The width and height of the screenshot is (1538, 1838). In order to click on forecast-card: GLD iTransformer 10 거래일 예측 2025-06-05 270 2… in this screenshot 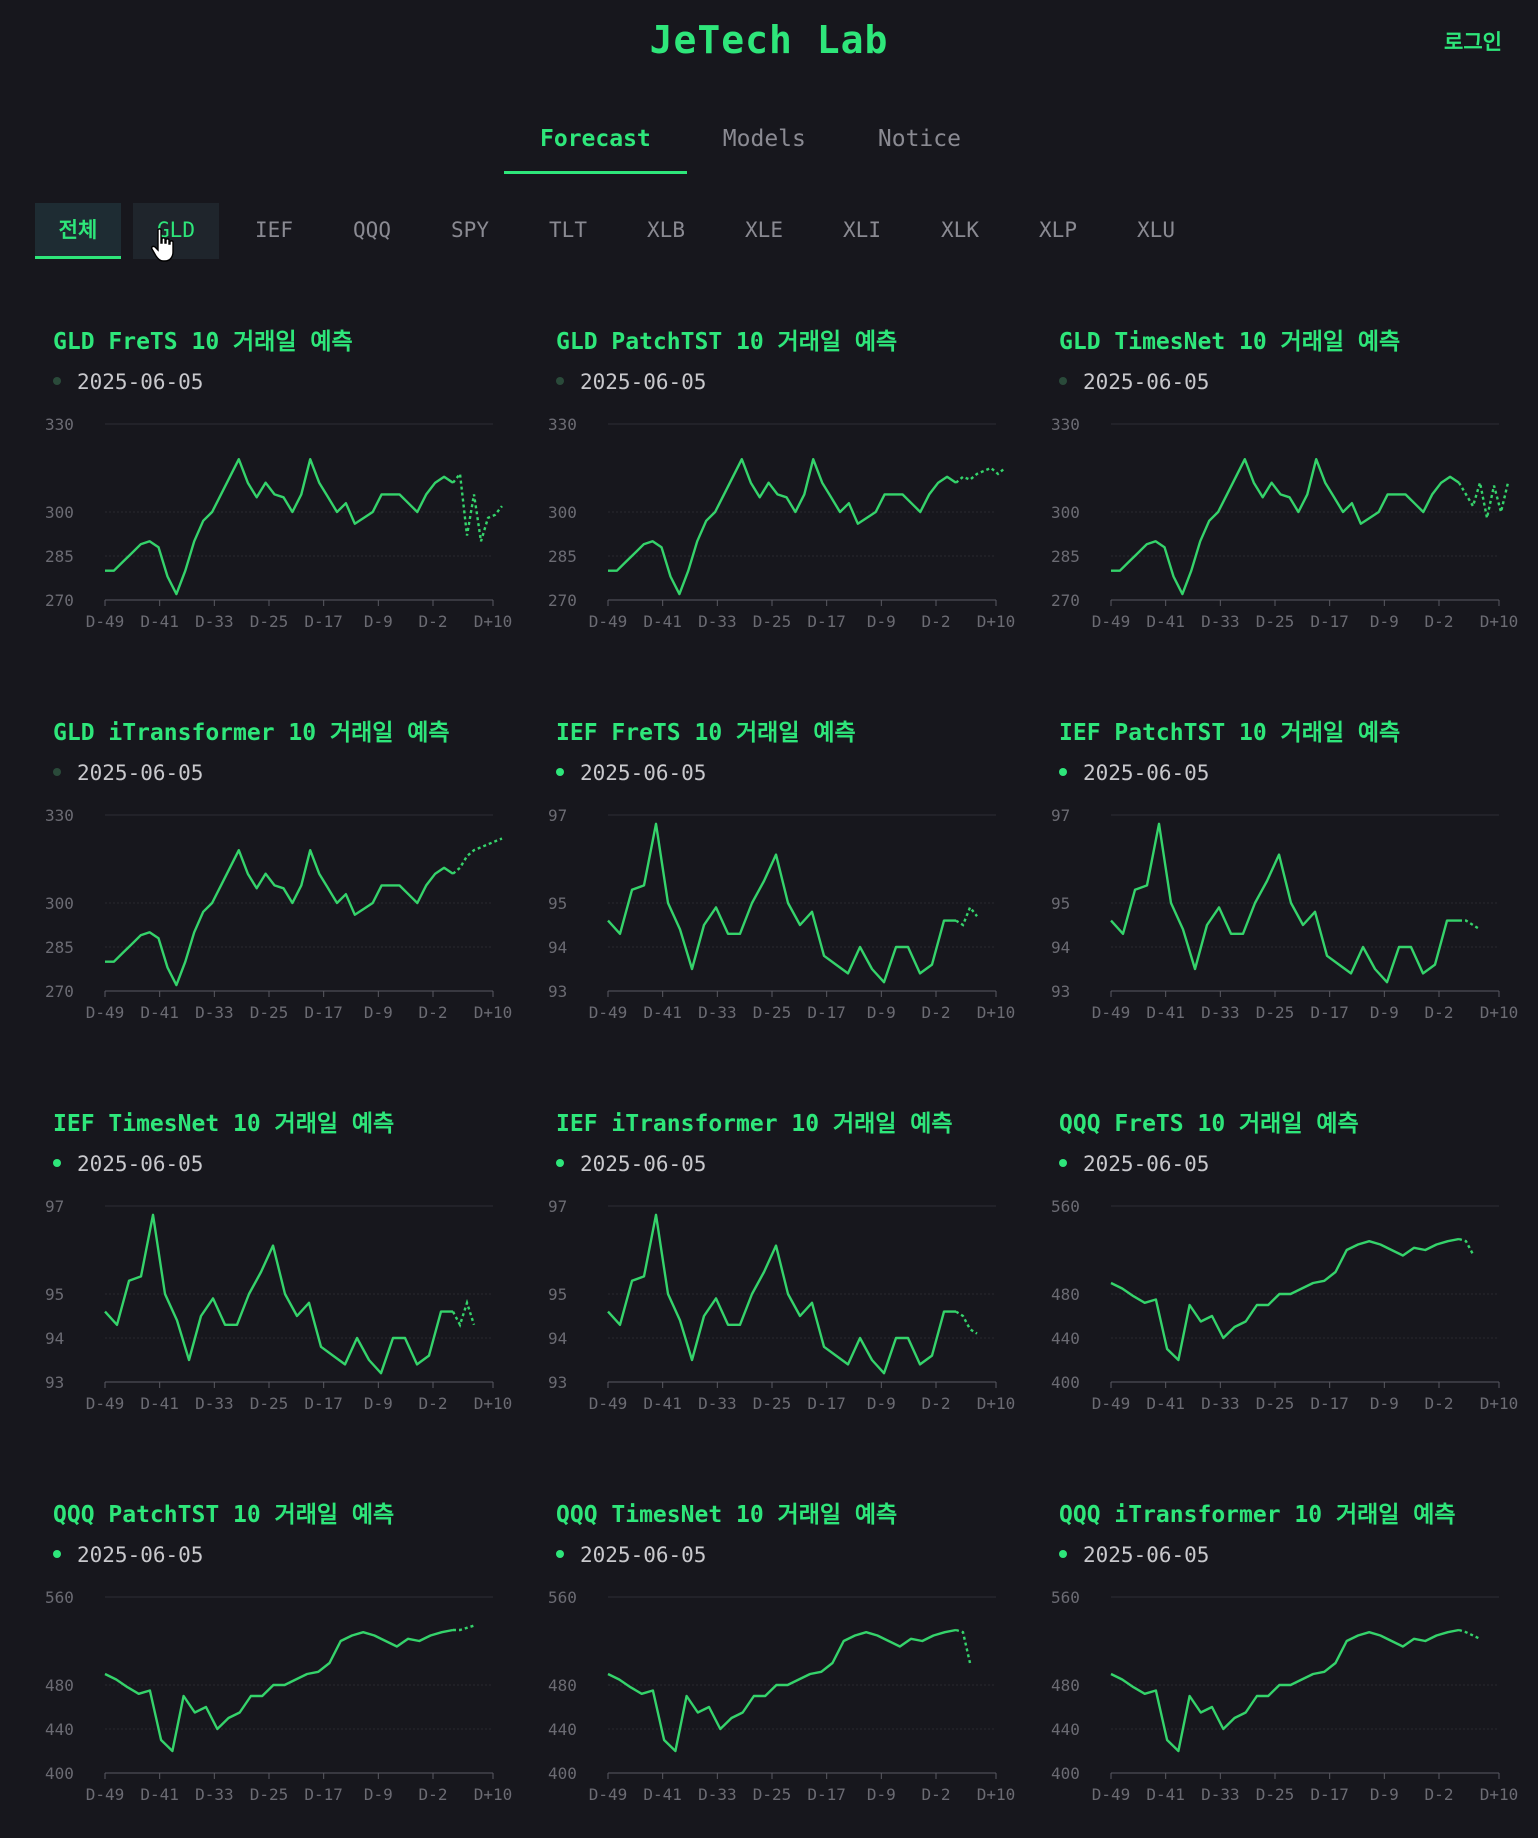, I will do `click(275, 879)`.